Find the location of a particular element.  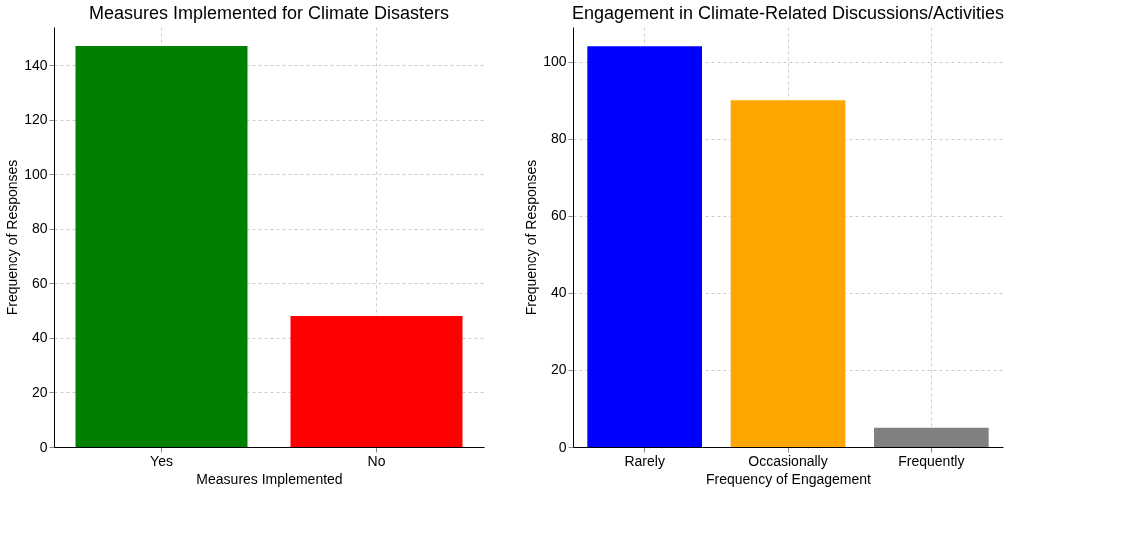

y-tick-label: 140 is located at coordinates (36, 64).